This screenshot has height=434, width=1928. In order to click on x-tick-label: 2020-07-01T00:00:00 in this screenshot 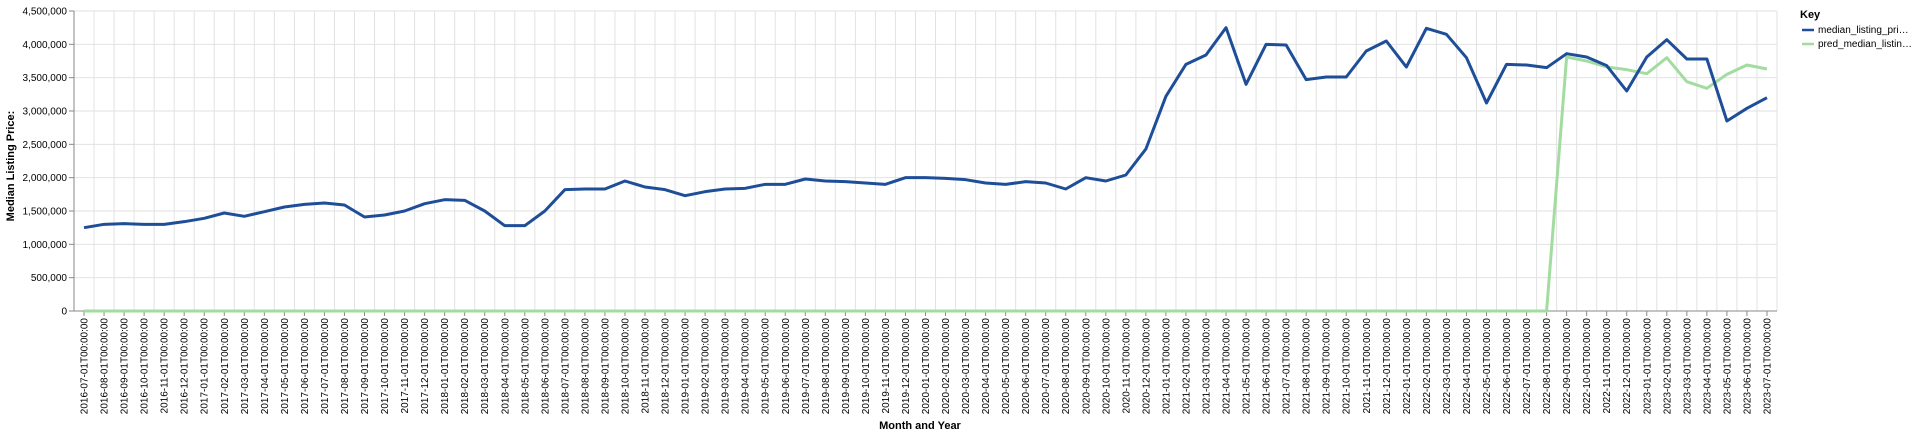, I will do `click(1046, 366)`.